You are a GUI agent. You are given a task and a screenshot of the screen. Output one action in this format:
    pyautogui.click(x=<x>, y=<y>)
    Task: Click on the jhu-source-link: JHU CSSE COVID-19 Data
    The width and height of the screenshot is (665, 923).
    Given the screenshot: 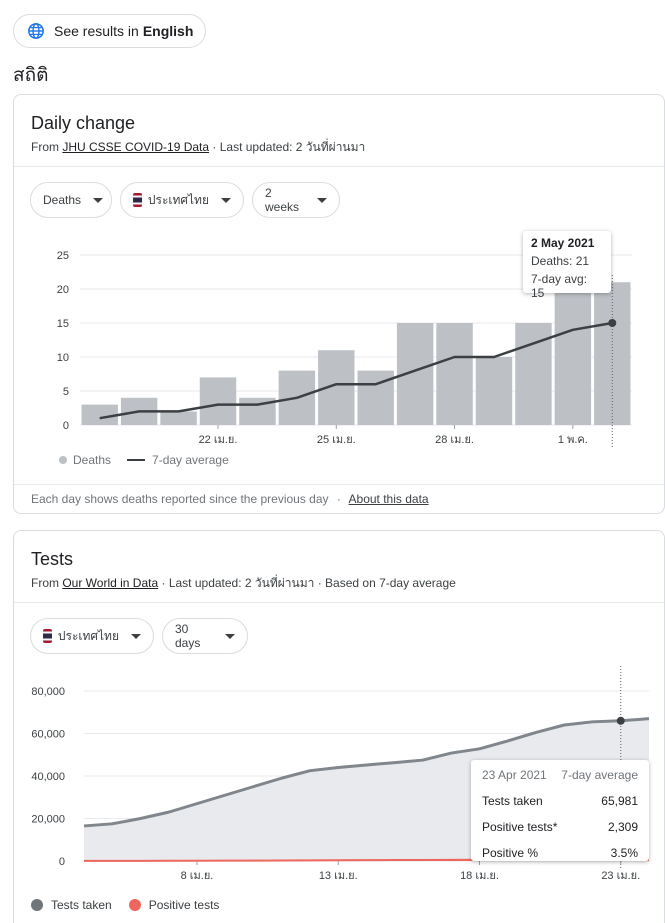 What is the action you would take?
    pyautogui.click(x=136, y=147)
    